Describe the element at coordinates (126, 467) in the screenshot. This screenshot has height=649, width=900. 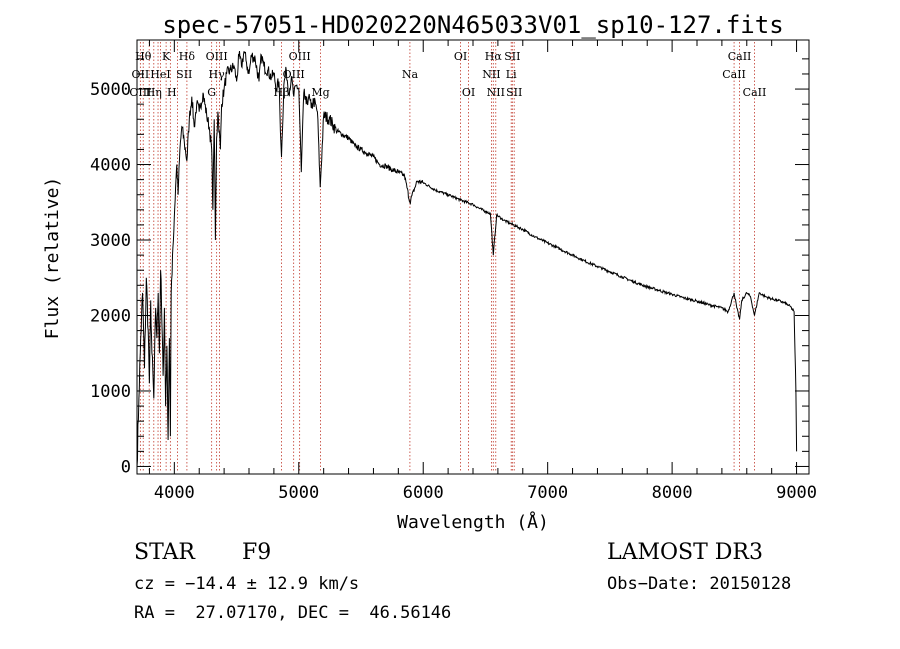
I see `y-tick-label: 0` at that location.